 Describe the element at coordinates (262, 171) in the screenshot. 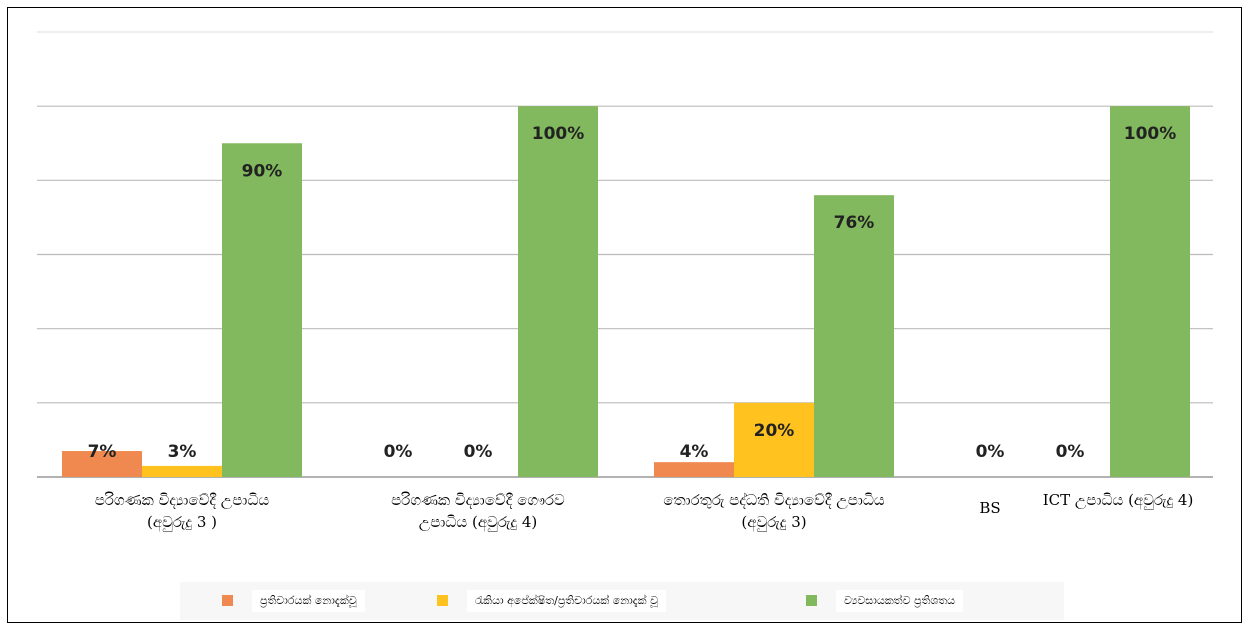

I see `data-label: 90%` at that location.